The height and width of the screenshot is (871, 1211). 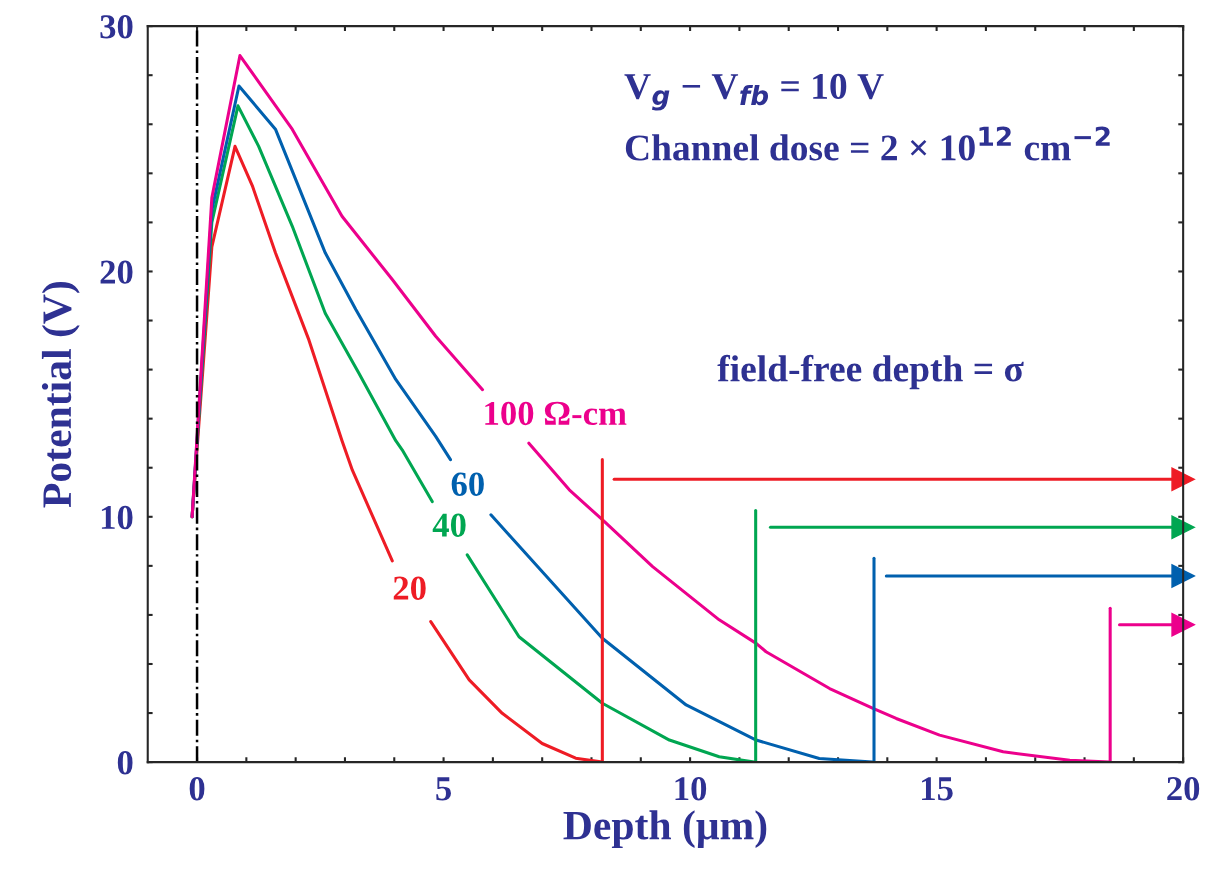 What do you see at coordinates (125, 763) in the screenshot?
I see `y-tick-label: 0` at bounding box center [125, 763].